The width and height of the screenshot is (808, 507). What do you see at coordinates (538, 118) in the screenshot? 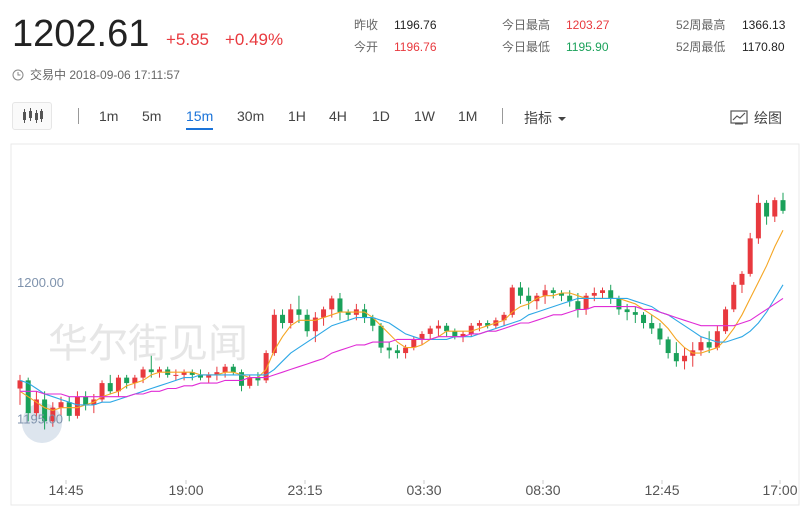
I see `indicator-label: 指标` at bounding box center [538, 118].